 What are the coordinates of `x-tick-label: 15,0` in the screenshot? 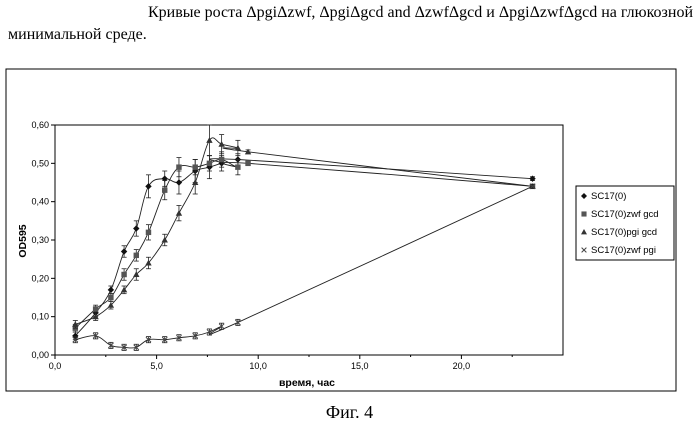 It's located at (360, 366).